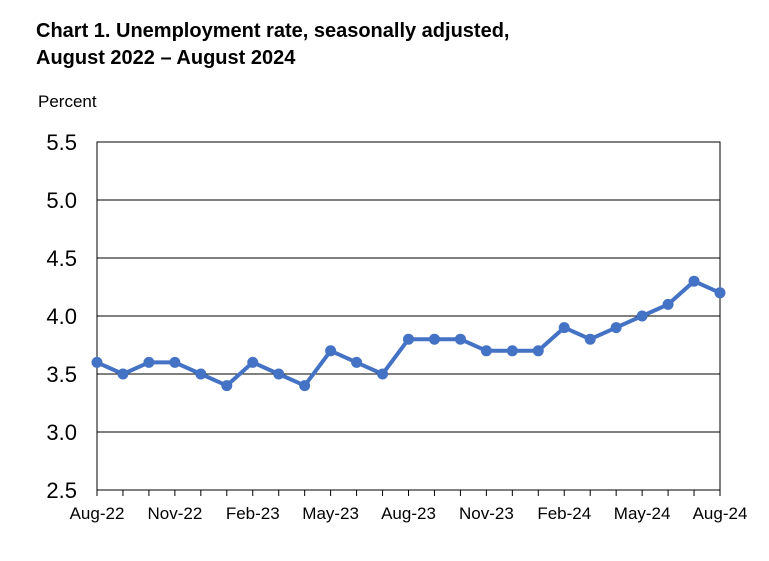  What do you see at coordinates (61, 200) in the screenshot?
I see `y-tick-label: 5.0` at bounding box center [61, 200].